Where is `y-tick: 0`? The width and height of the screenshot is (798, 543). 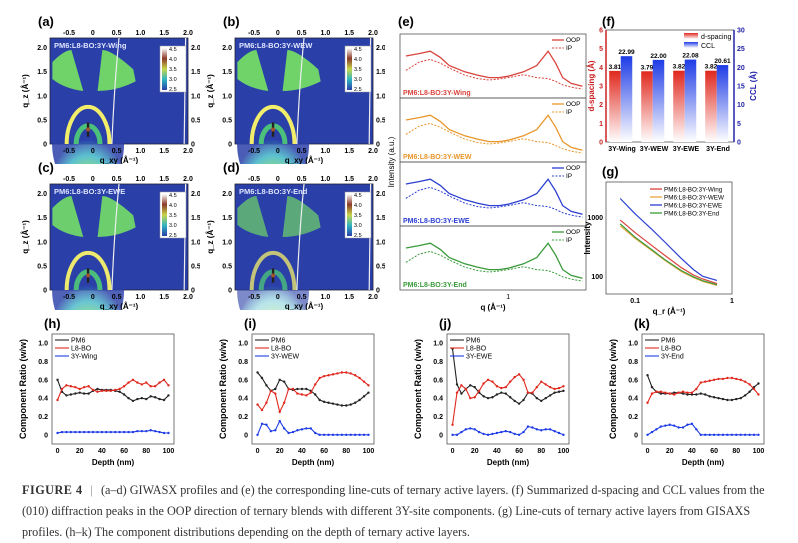
y-tick: 0 is located at coordinates (636, 435).